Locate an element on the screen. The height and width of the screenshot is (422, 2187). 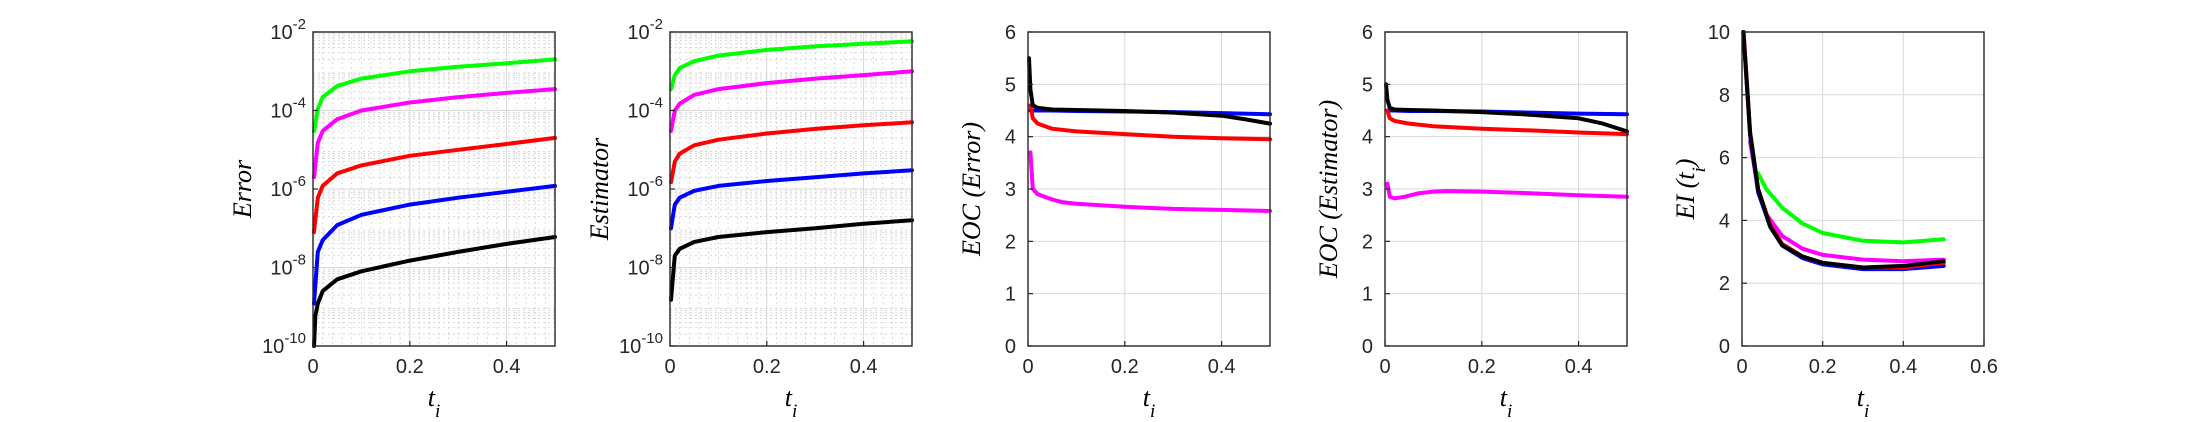
y-tick-label: 8 is located at coordinates (1724, 96).